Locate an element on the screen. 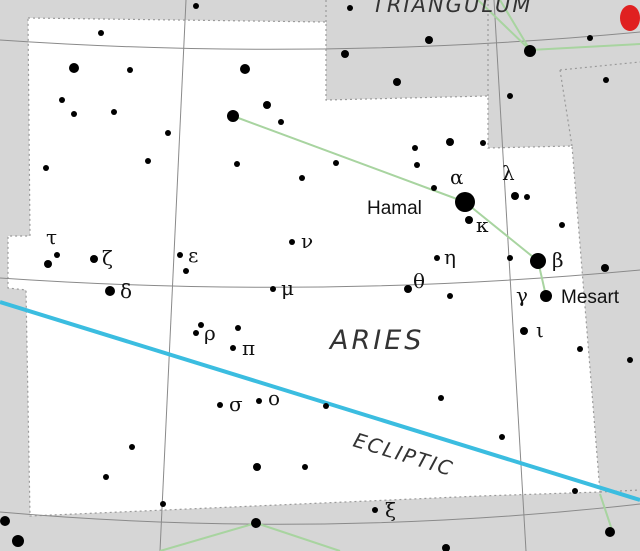 The width and height of the screenshot is (640, 551). label-delta: δ is located at coordinates (126, 291).